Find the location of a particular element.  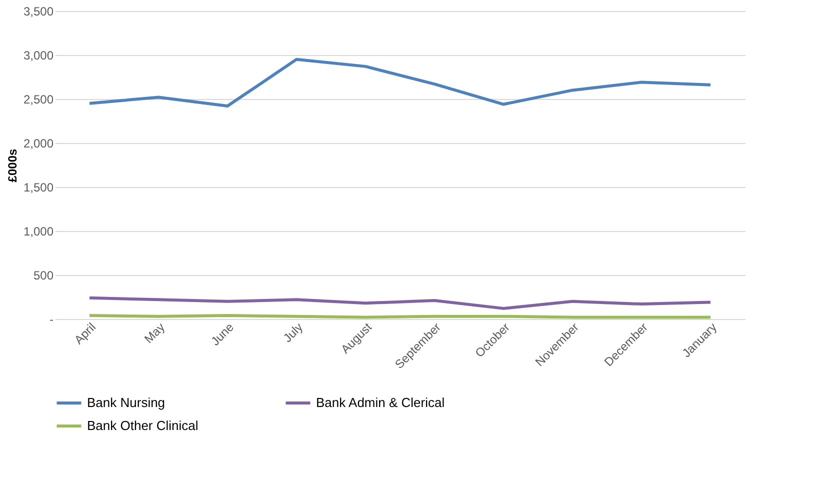

x-tick-label: May is located at coordinates (155, 333).